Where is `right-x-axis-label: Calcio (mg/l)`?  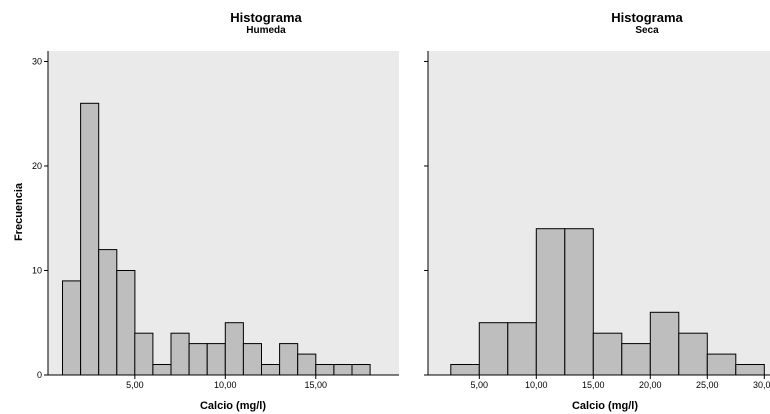 right-x-axis-label: Calcio (mg/l) is located at coordinates (604, 406).